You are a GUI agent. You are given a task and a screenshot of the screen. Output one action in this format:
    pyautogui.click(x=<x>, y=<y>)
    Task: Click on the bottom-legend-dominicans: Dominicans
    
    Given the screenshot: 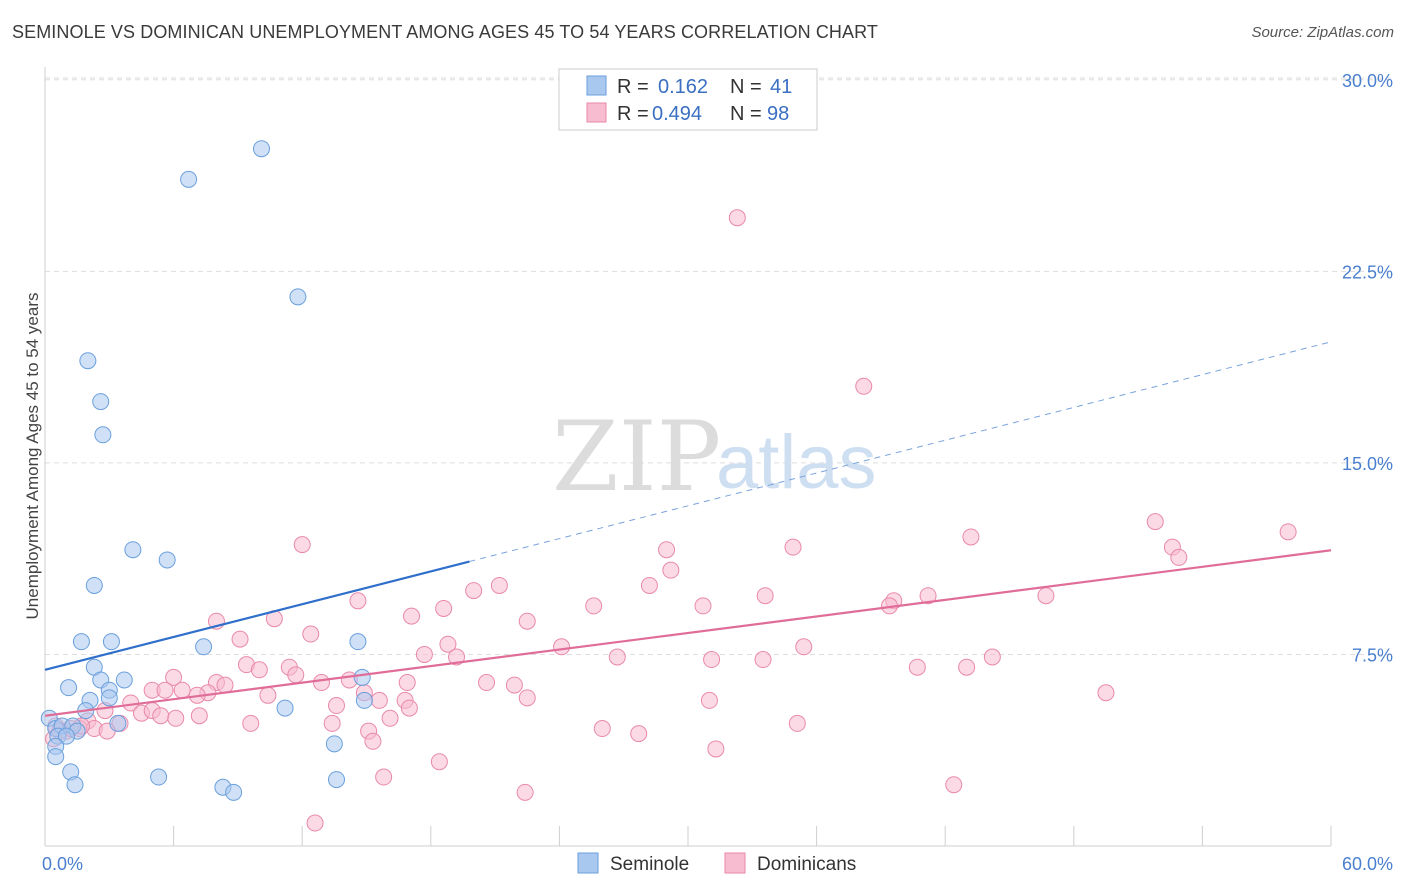 What is the action you would take?
    pyautogui.click(x=806, y=864)
    